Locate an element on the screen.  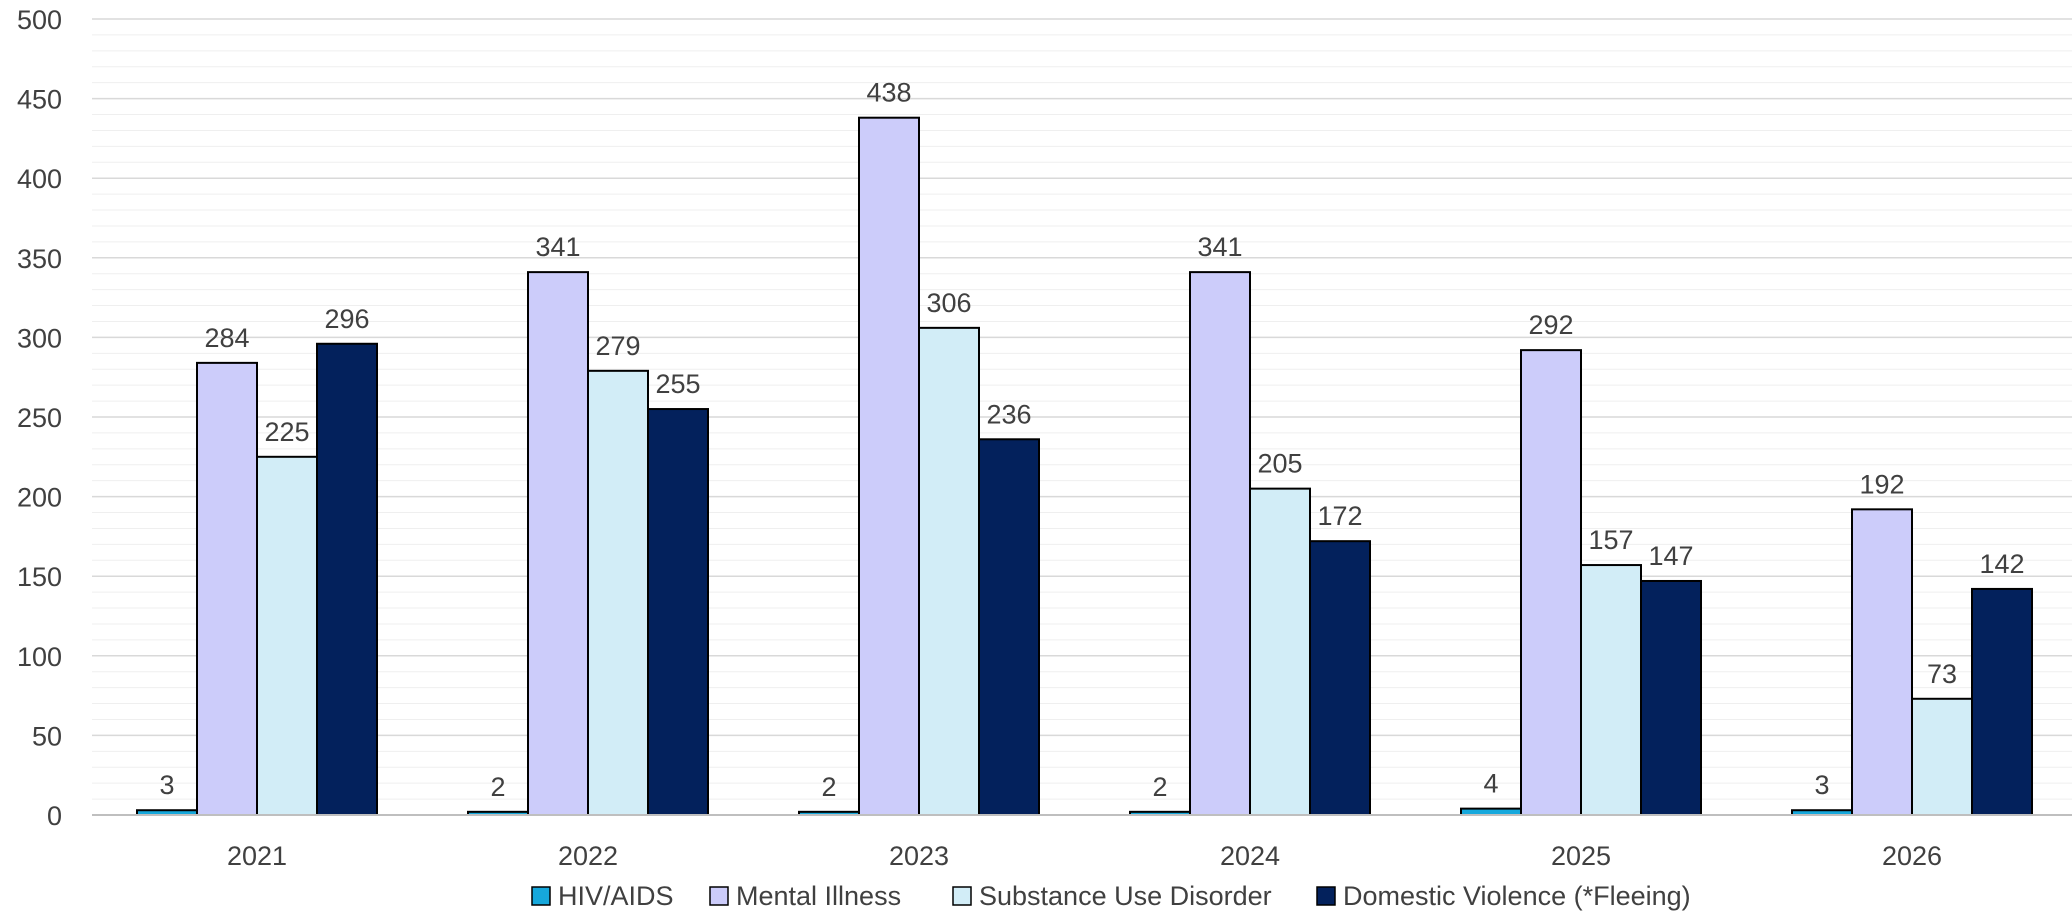
data-label: 292 is located at coordinates (1550, 325).